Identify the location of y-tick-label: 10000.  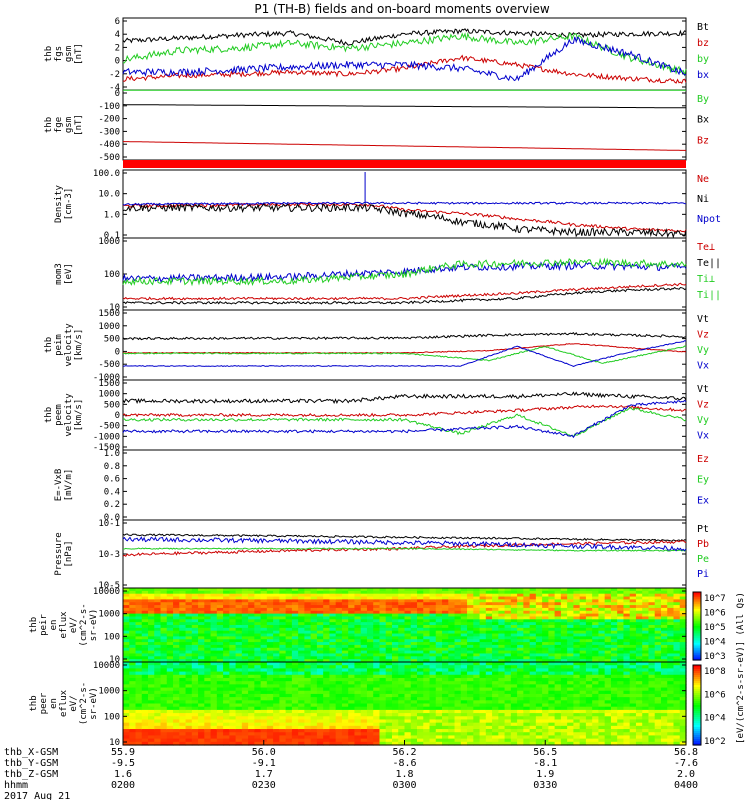
(106, 592).